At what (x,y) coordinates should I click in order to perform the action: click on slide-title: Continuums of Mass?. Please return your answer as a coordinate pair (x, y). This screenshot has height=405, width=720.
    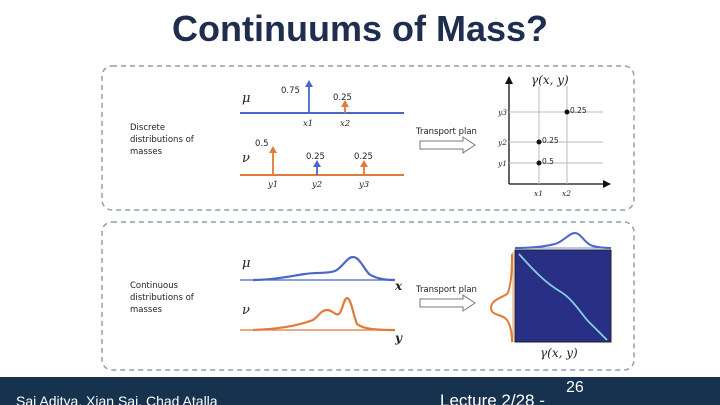
    Looking at the image, I should click on (360, 28).